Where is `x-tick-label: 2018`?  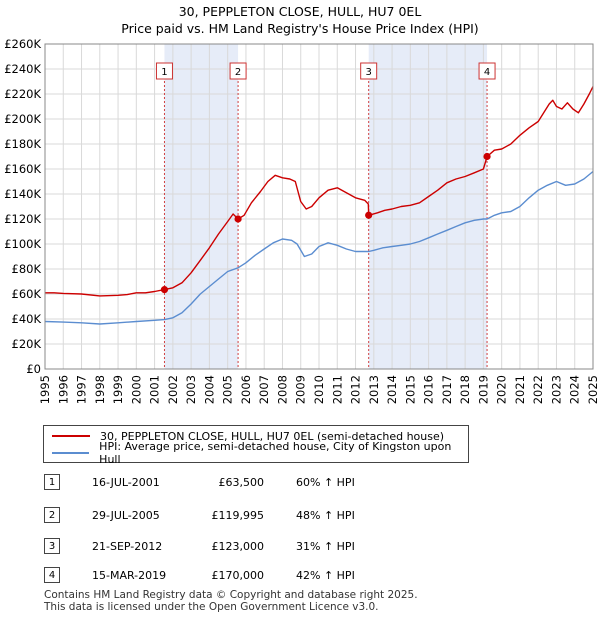 x-tick-label: 2018 is located at coordinates (465, 389).